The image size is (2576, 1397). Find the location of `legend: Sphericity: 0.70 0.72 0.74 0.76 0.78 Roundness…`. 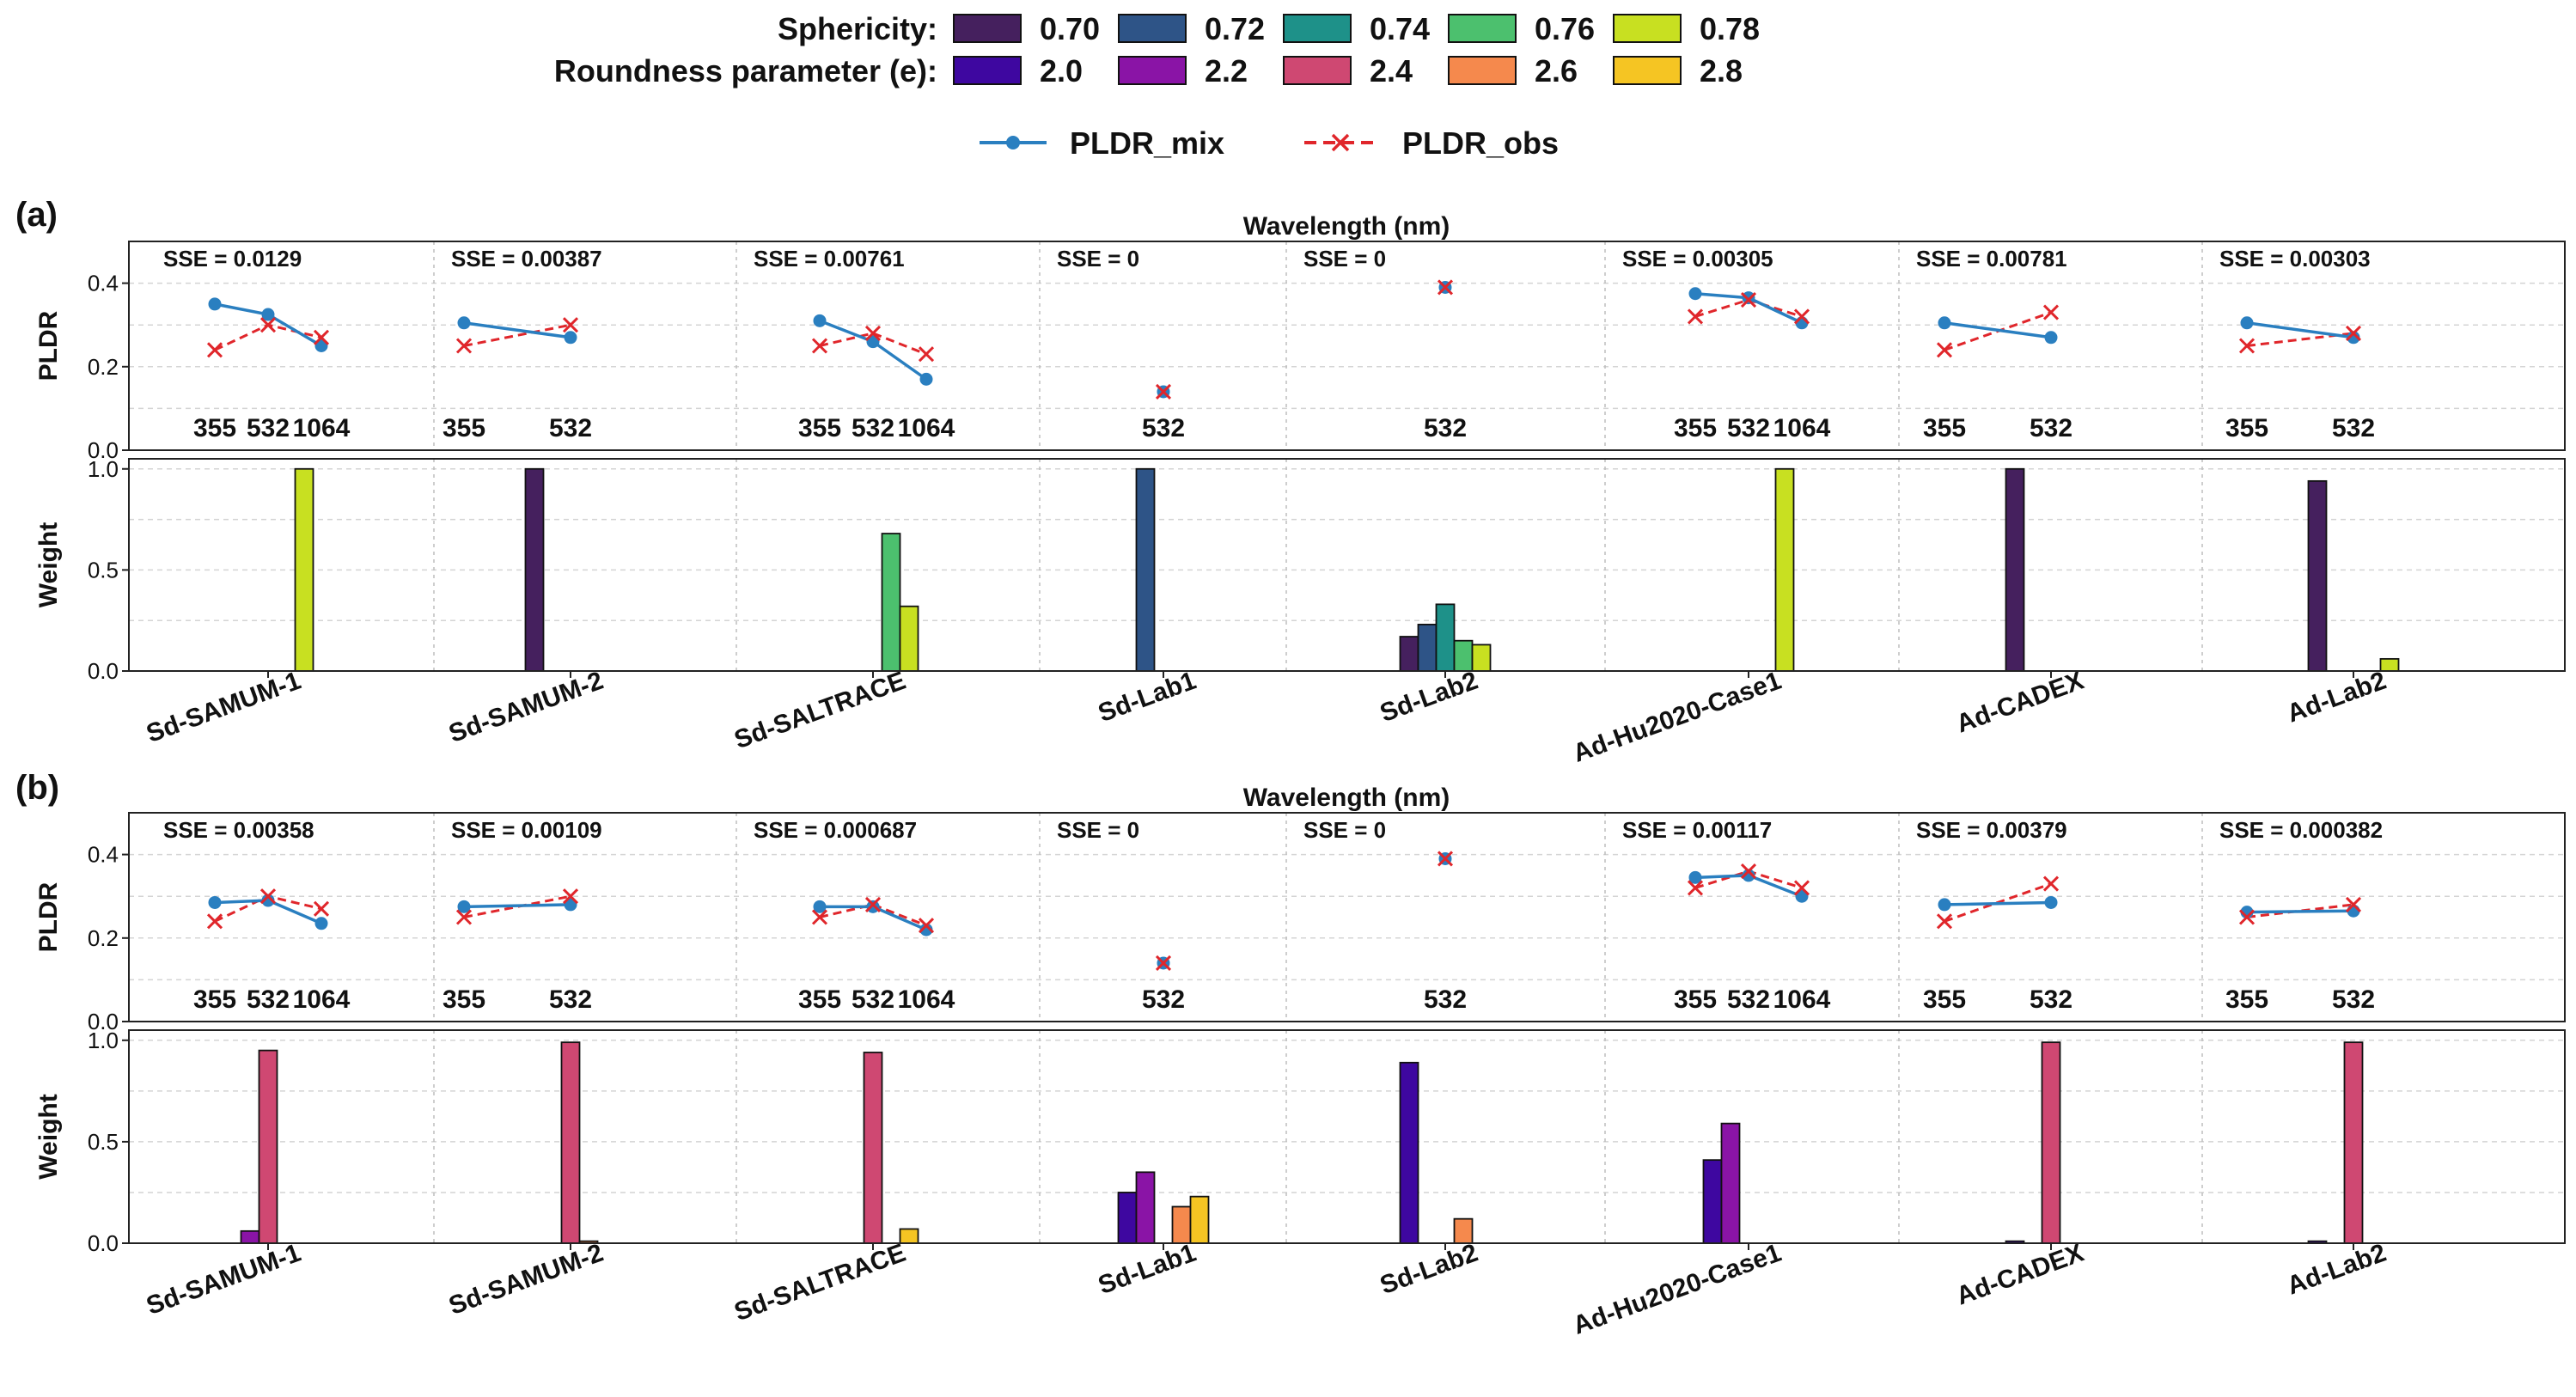

legend: Sphericity: 0.70 0.72 0.74 0.76 0.78 Roundness… is located at coordinates (1157, 86).